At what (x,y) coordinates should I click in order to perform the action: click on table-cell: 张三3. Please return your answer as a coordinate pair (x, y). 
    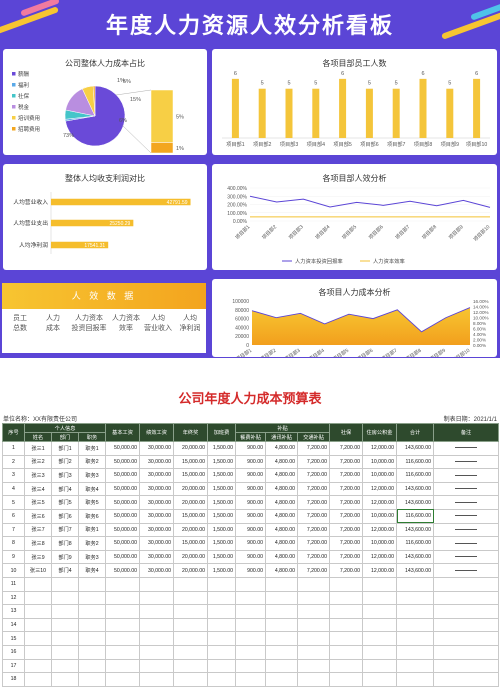
    Looking at the image, I should click on (38, 475).